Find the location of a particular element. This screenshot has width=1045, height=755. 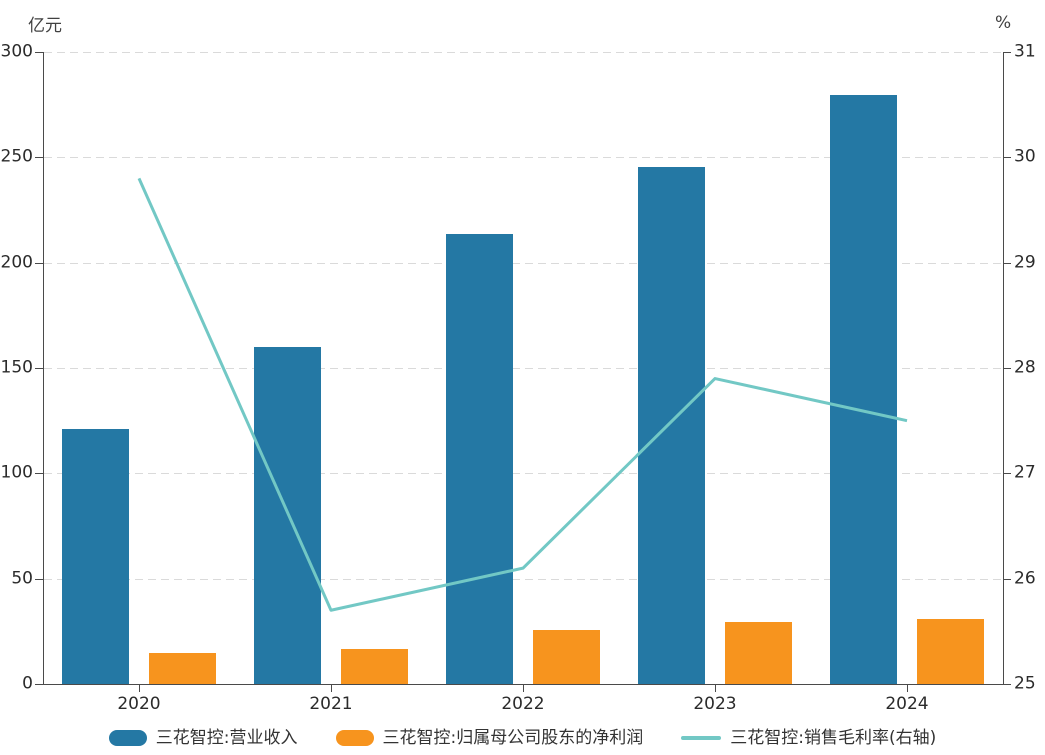

left-axis-tick-label: 150 is located at coordinates (16, 367).